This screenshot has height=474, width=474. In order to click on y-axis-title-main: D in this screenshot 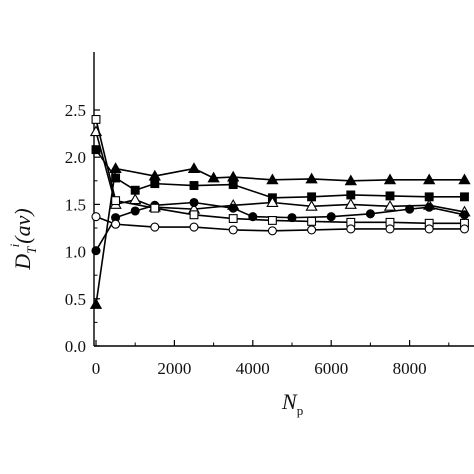, I will do `click(22, 262)`.